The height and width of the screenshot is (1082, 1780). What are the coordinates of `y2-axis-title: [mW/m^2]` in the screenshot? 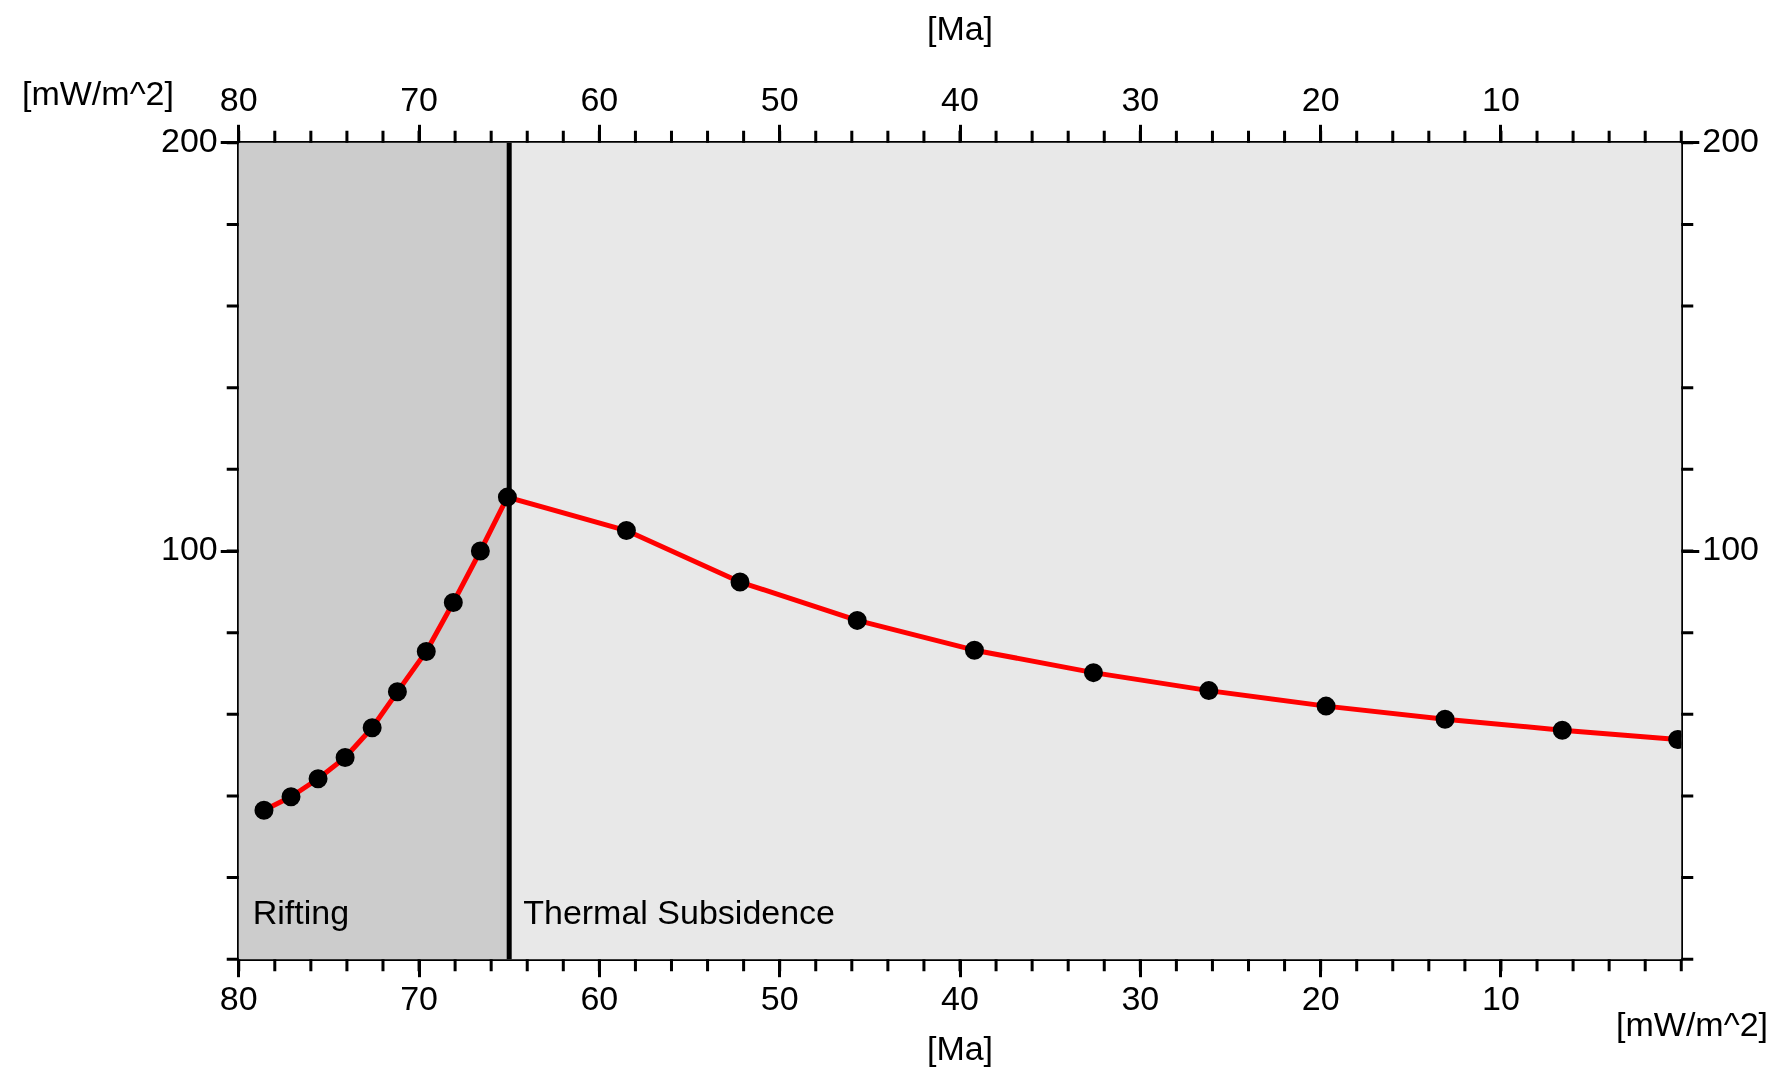 It's located at (1692, 1023).